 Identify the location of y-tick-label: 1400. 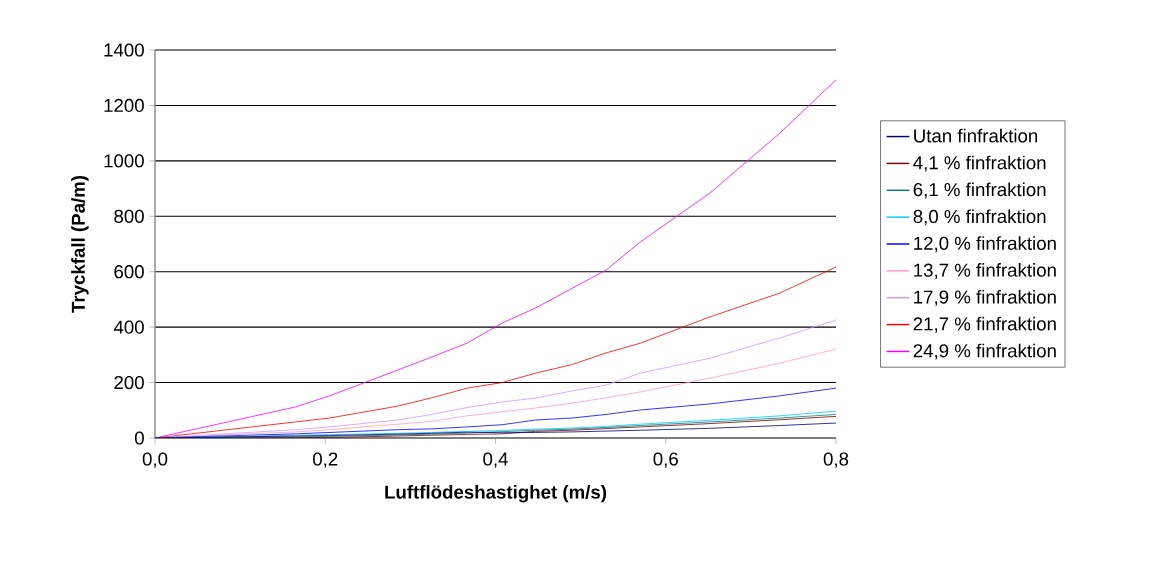
(124, 50).